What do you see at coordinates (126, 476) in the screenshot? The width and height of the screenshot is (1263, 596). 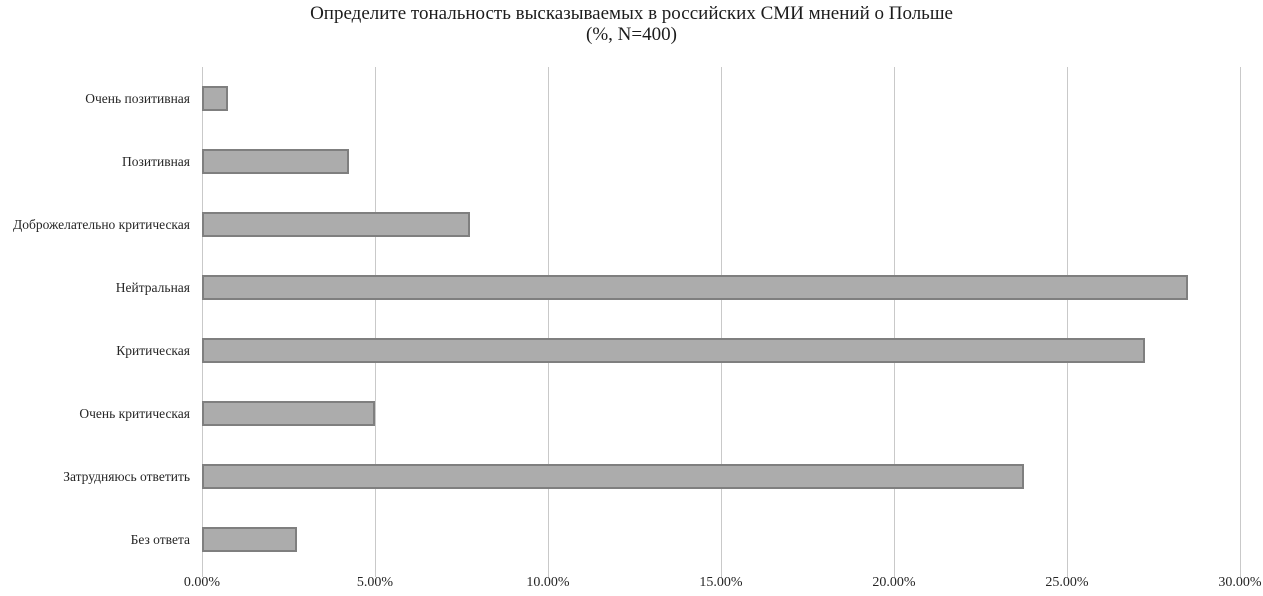 I see `category-label: Затрудняюсь ответить` at bounding box center [126, 476].